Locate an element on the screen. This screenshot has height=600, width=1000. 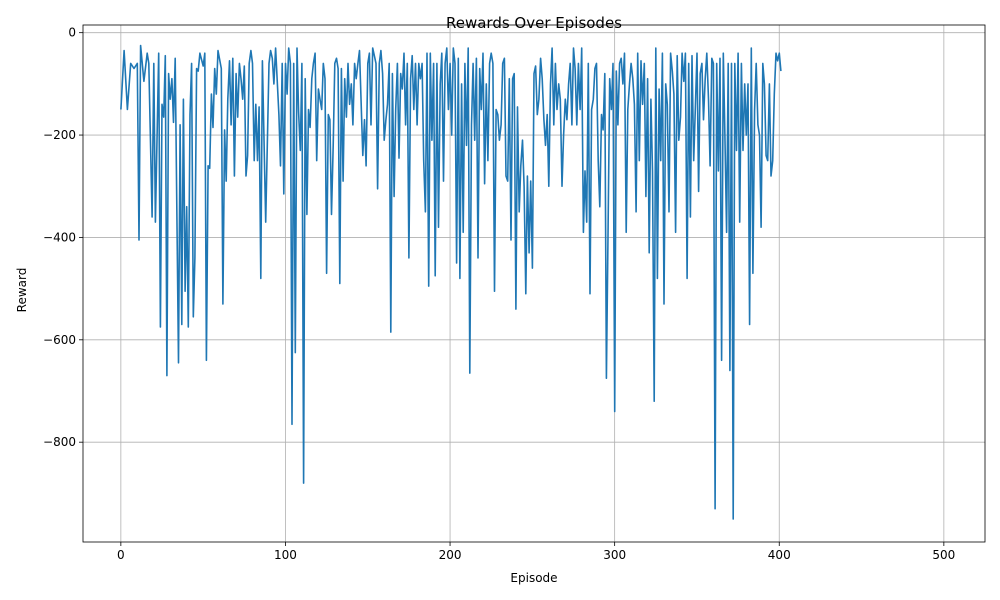
x-tick-label: 200 is located at coordinates (450, 555).